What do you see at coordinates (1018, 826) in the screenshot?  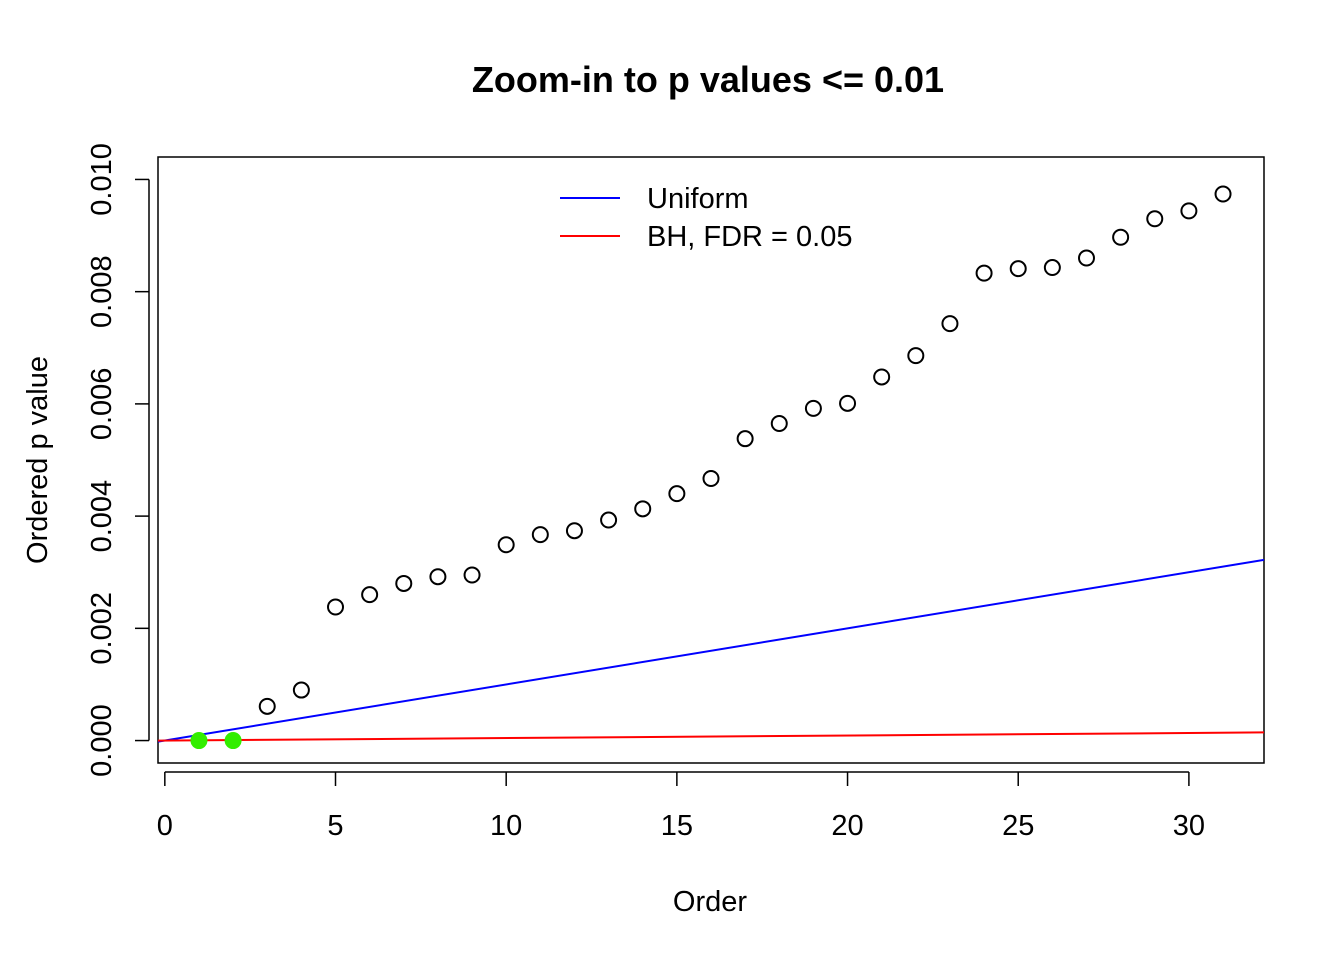 I see `x-tick-label: 25` at bounding box center [1018, 826].